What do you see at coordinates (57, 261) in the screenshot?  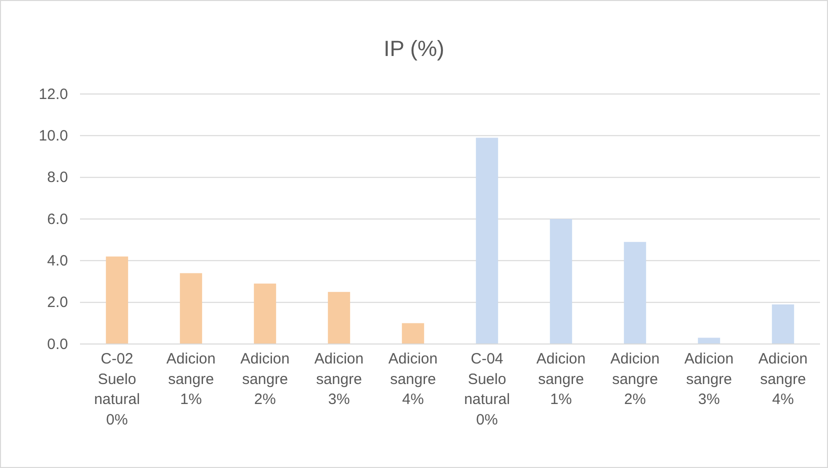 I see `y-tick-label: 4.0` at bounding box center [57, 261].